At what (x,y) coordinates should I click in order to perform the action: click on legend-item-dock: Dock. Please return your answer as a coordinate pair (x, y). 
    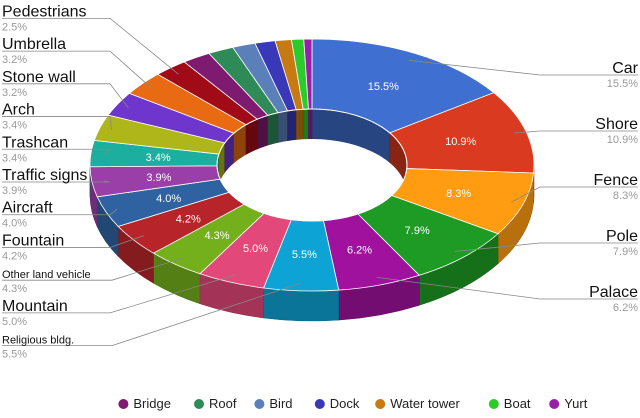
    Looking at the image, I should click on (337, 403).